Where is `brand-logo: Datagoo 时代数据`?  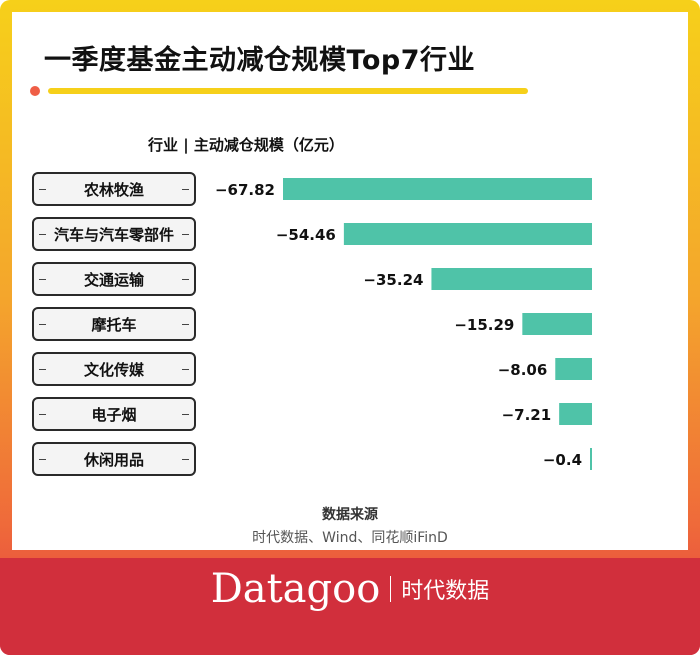 brand-logo: Datagoo 时代数据 is located at coordinates (350, 589).